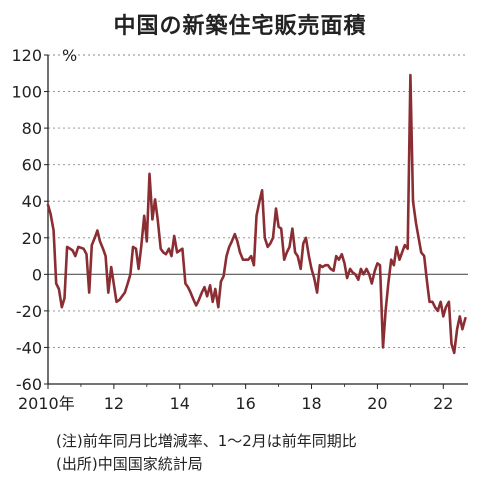  Describe the element at coordinates (240, 26) in the screenshot. I see `chart-title: 中国の新築住宅販売面積` at that location.